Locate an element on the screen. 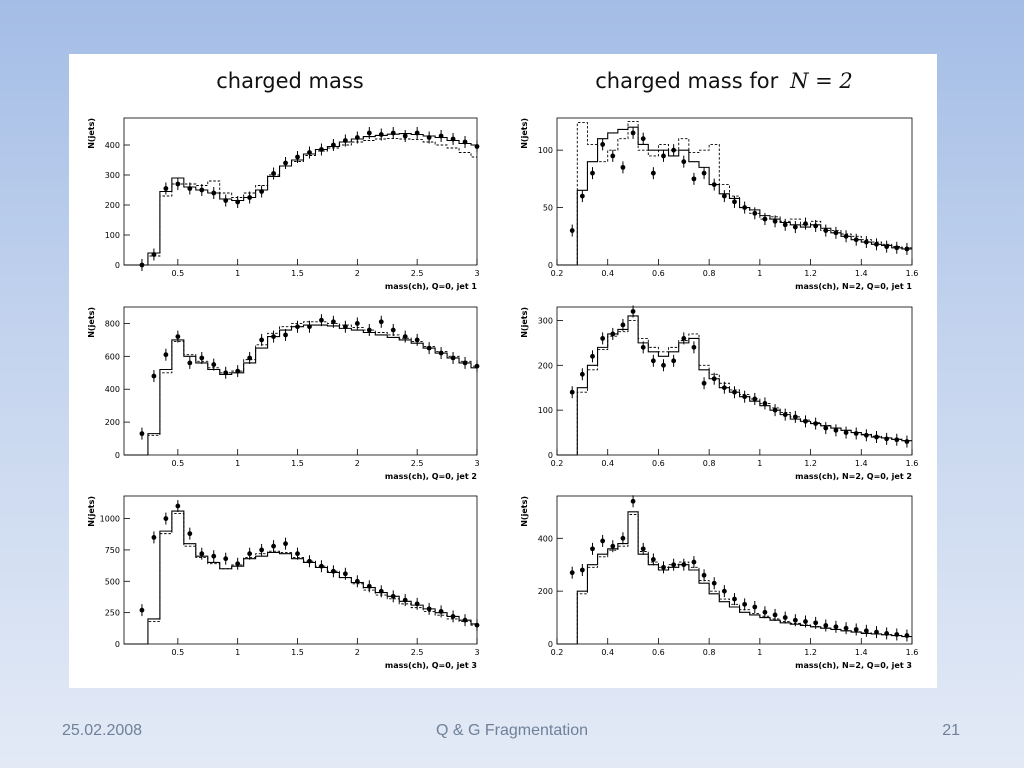 The image size is (1024, 768). series-dashed-histogram is located at coordinates (734, 388).